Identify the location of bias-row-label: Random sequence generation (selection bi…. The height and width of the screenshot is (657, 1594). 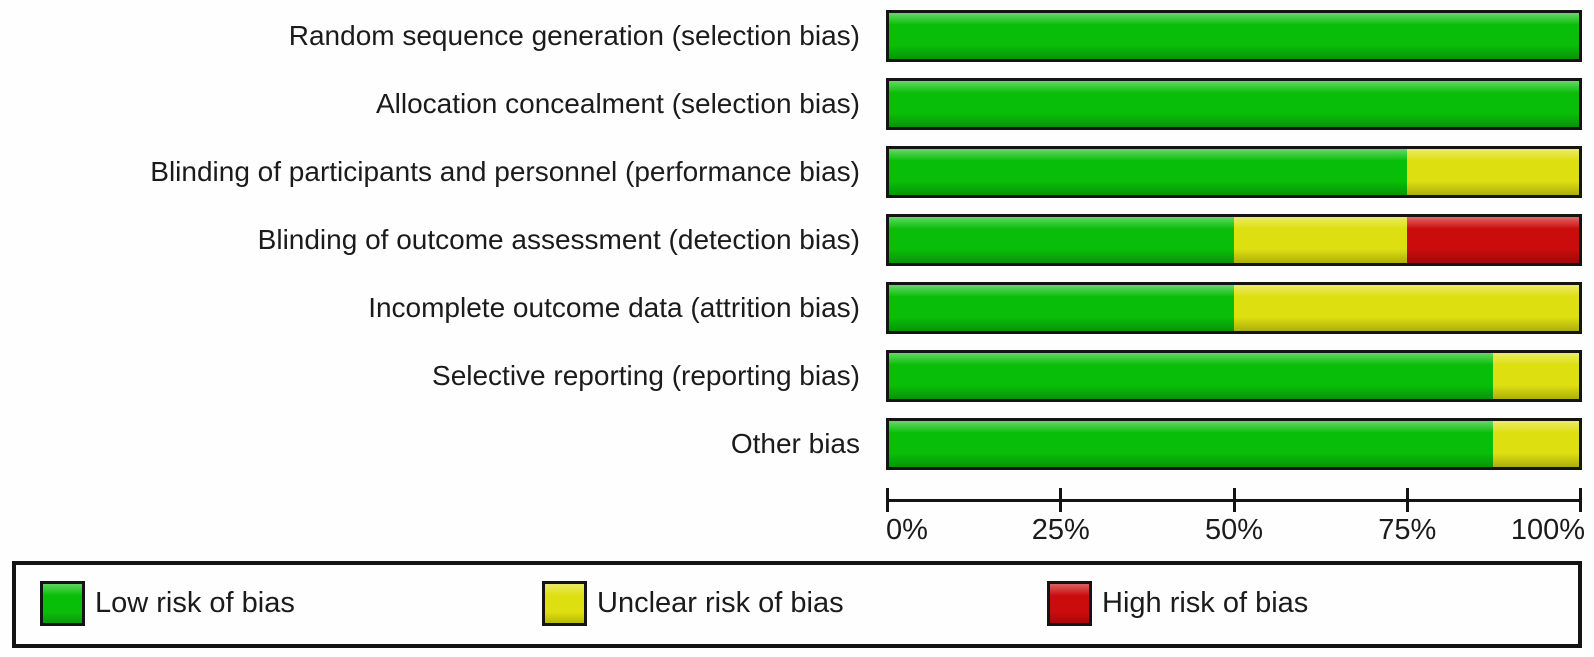
(574, 35).